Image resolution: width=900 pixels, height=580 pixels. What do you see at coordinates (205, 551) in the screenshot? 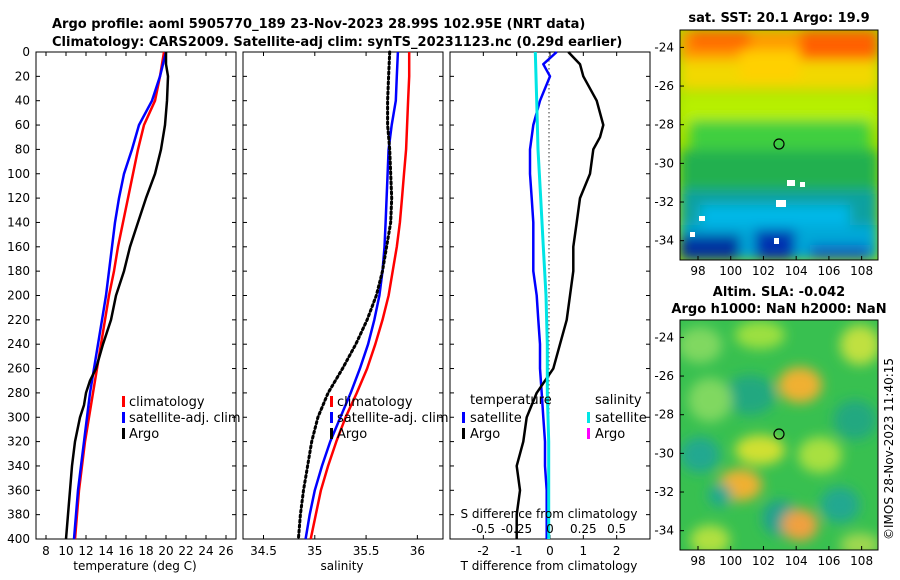
I see `x-tick-label: 24` at bounding box center [205, 551].